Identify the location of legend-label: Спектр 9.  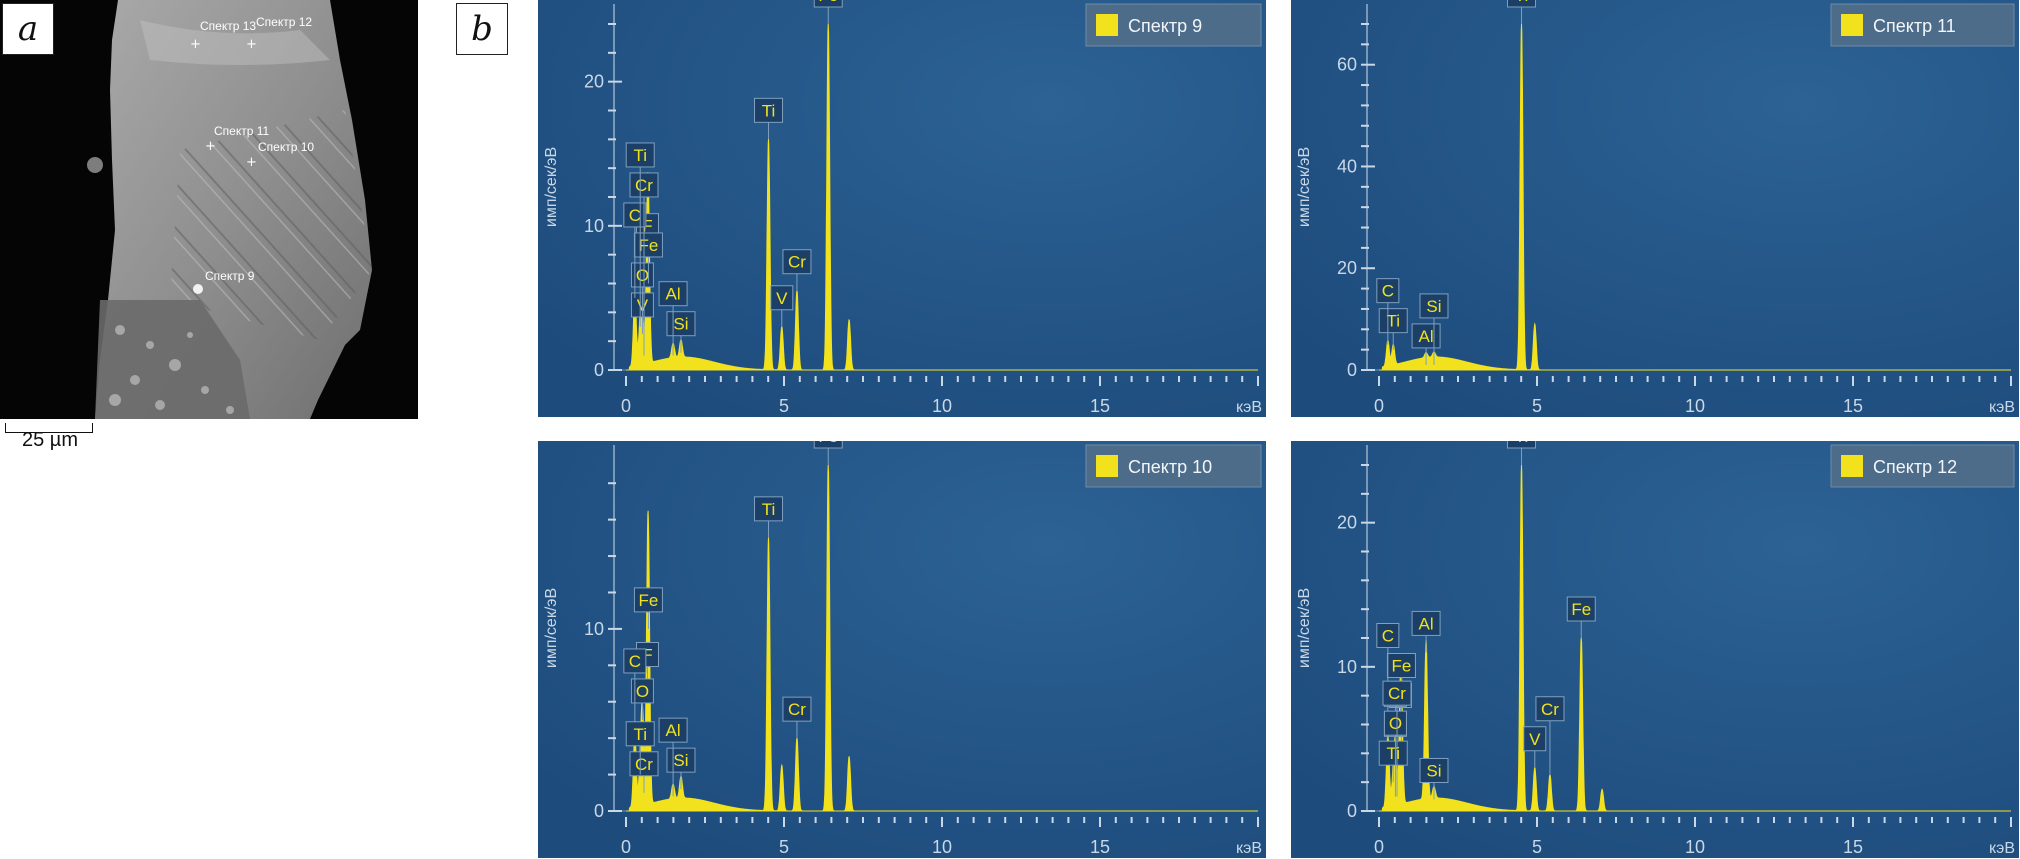
(1165, 26).